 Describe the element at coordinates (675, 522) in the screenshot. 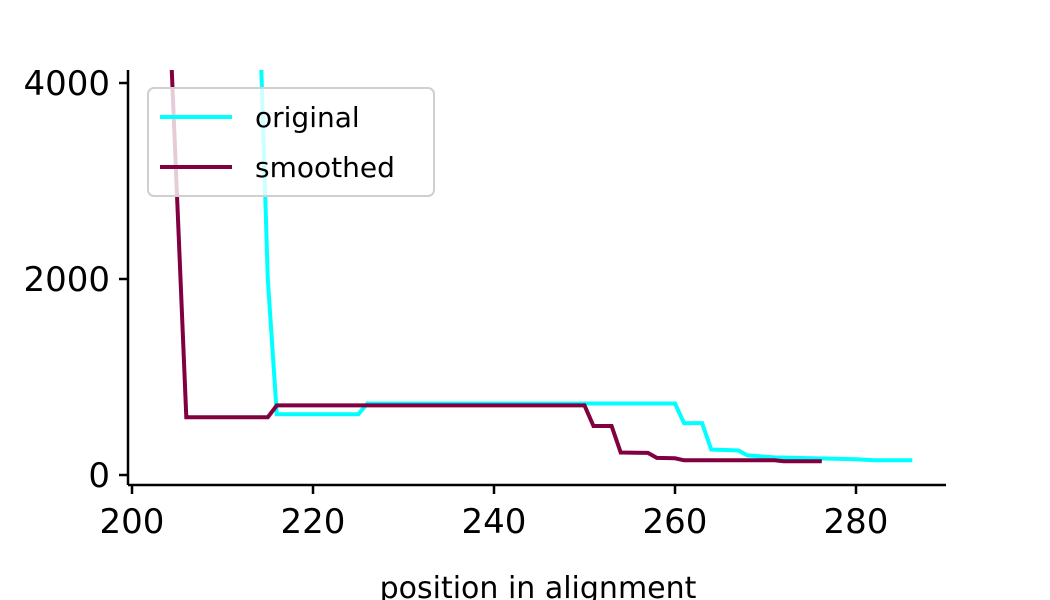

I see `x-tick-label-260: 260` at that location.